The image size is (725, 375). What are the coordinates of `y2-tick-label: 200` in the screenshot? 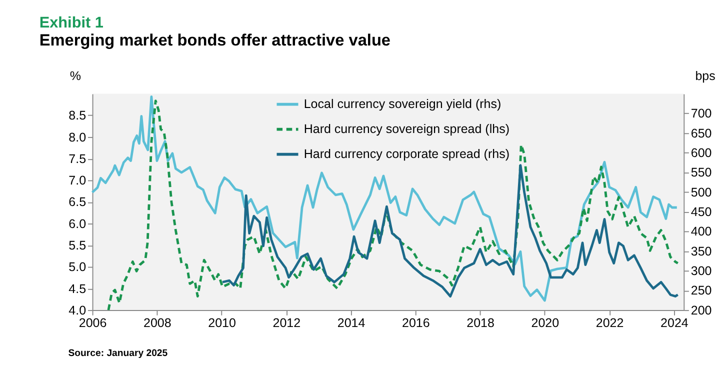 It's located at (701, 310).